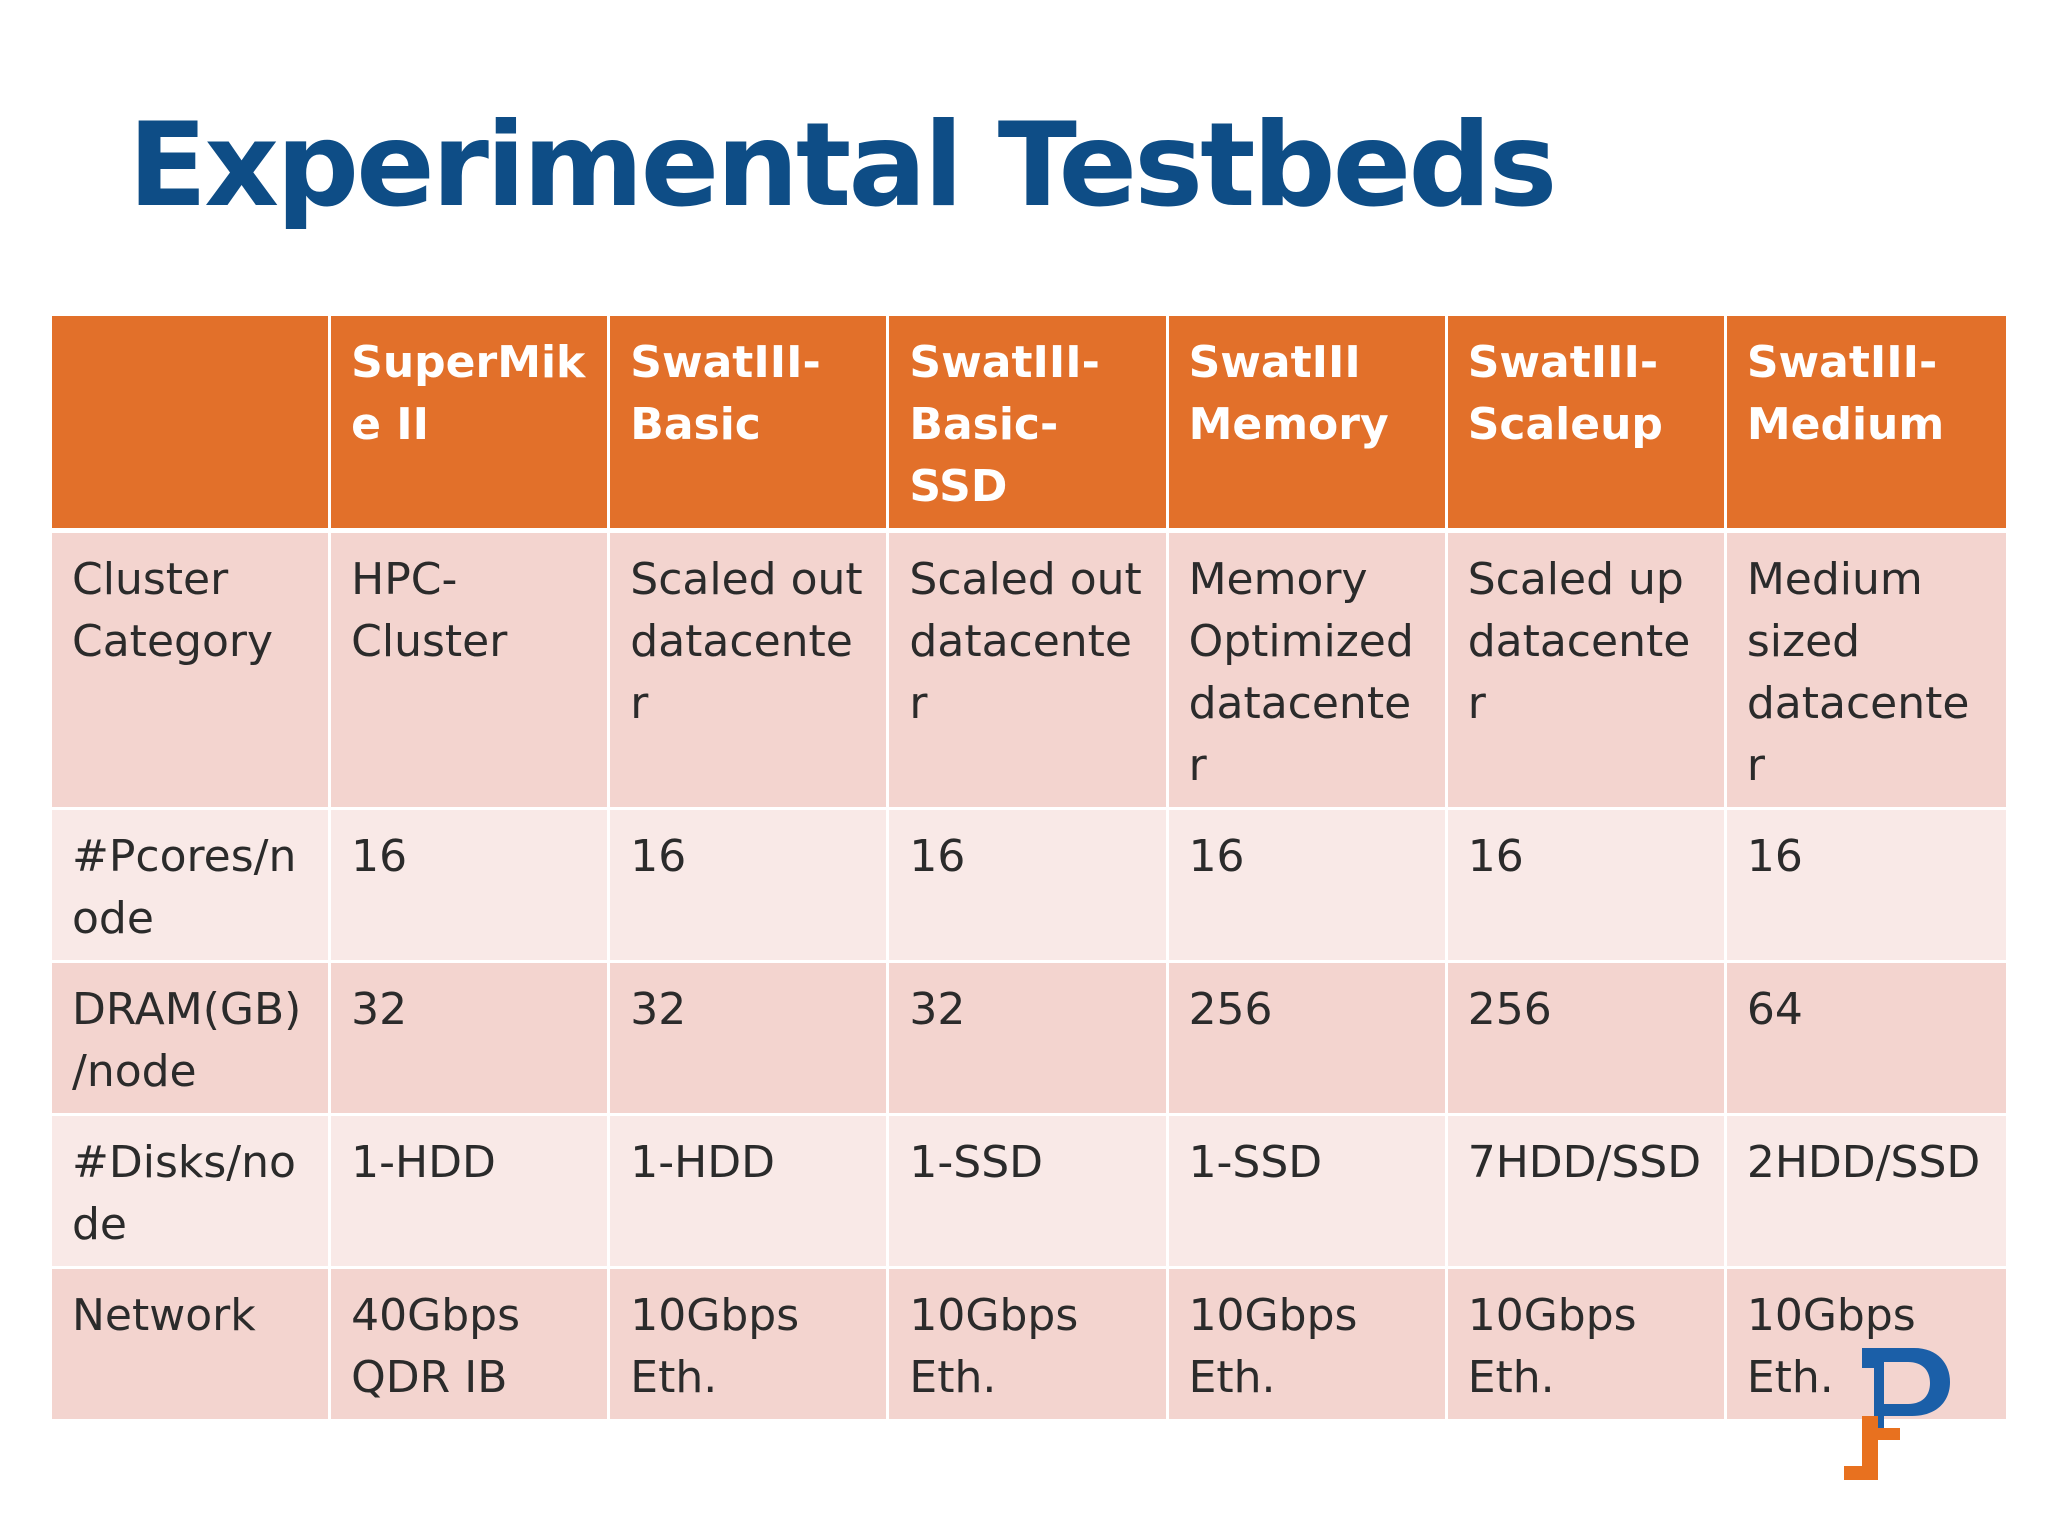 The width and height of the screenshot is (2048, 1536). Describe the element at coordinates (1587, 1192) in the screenshot. I see `table-cell: 7HDD/SSD` at that location.